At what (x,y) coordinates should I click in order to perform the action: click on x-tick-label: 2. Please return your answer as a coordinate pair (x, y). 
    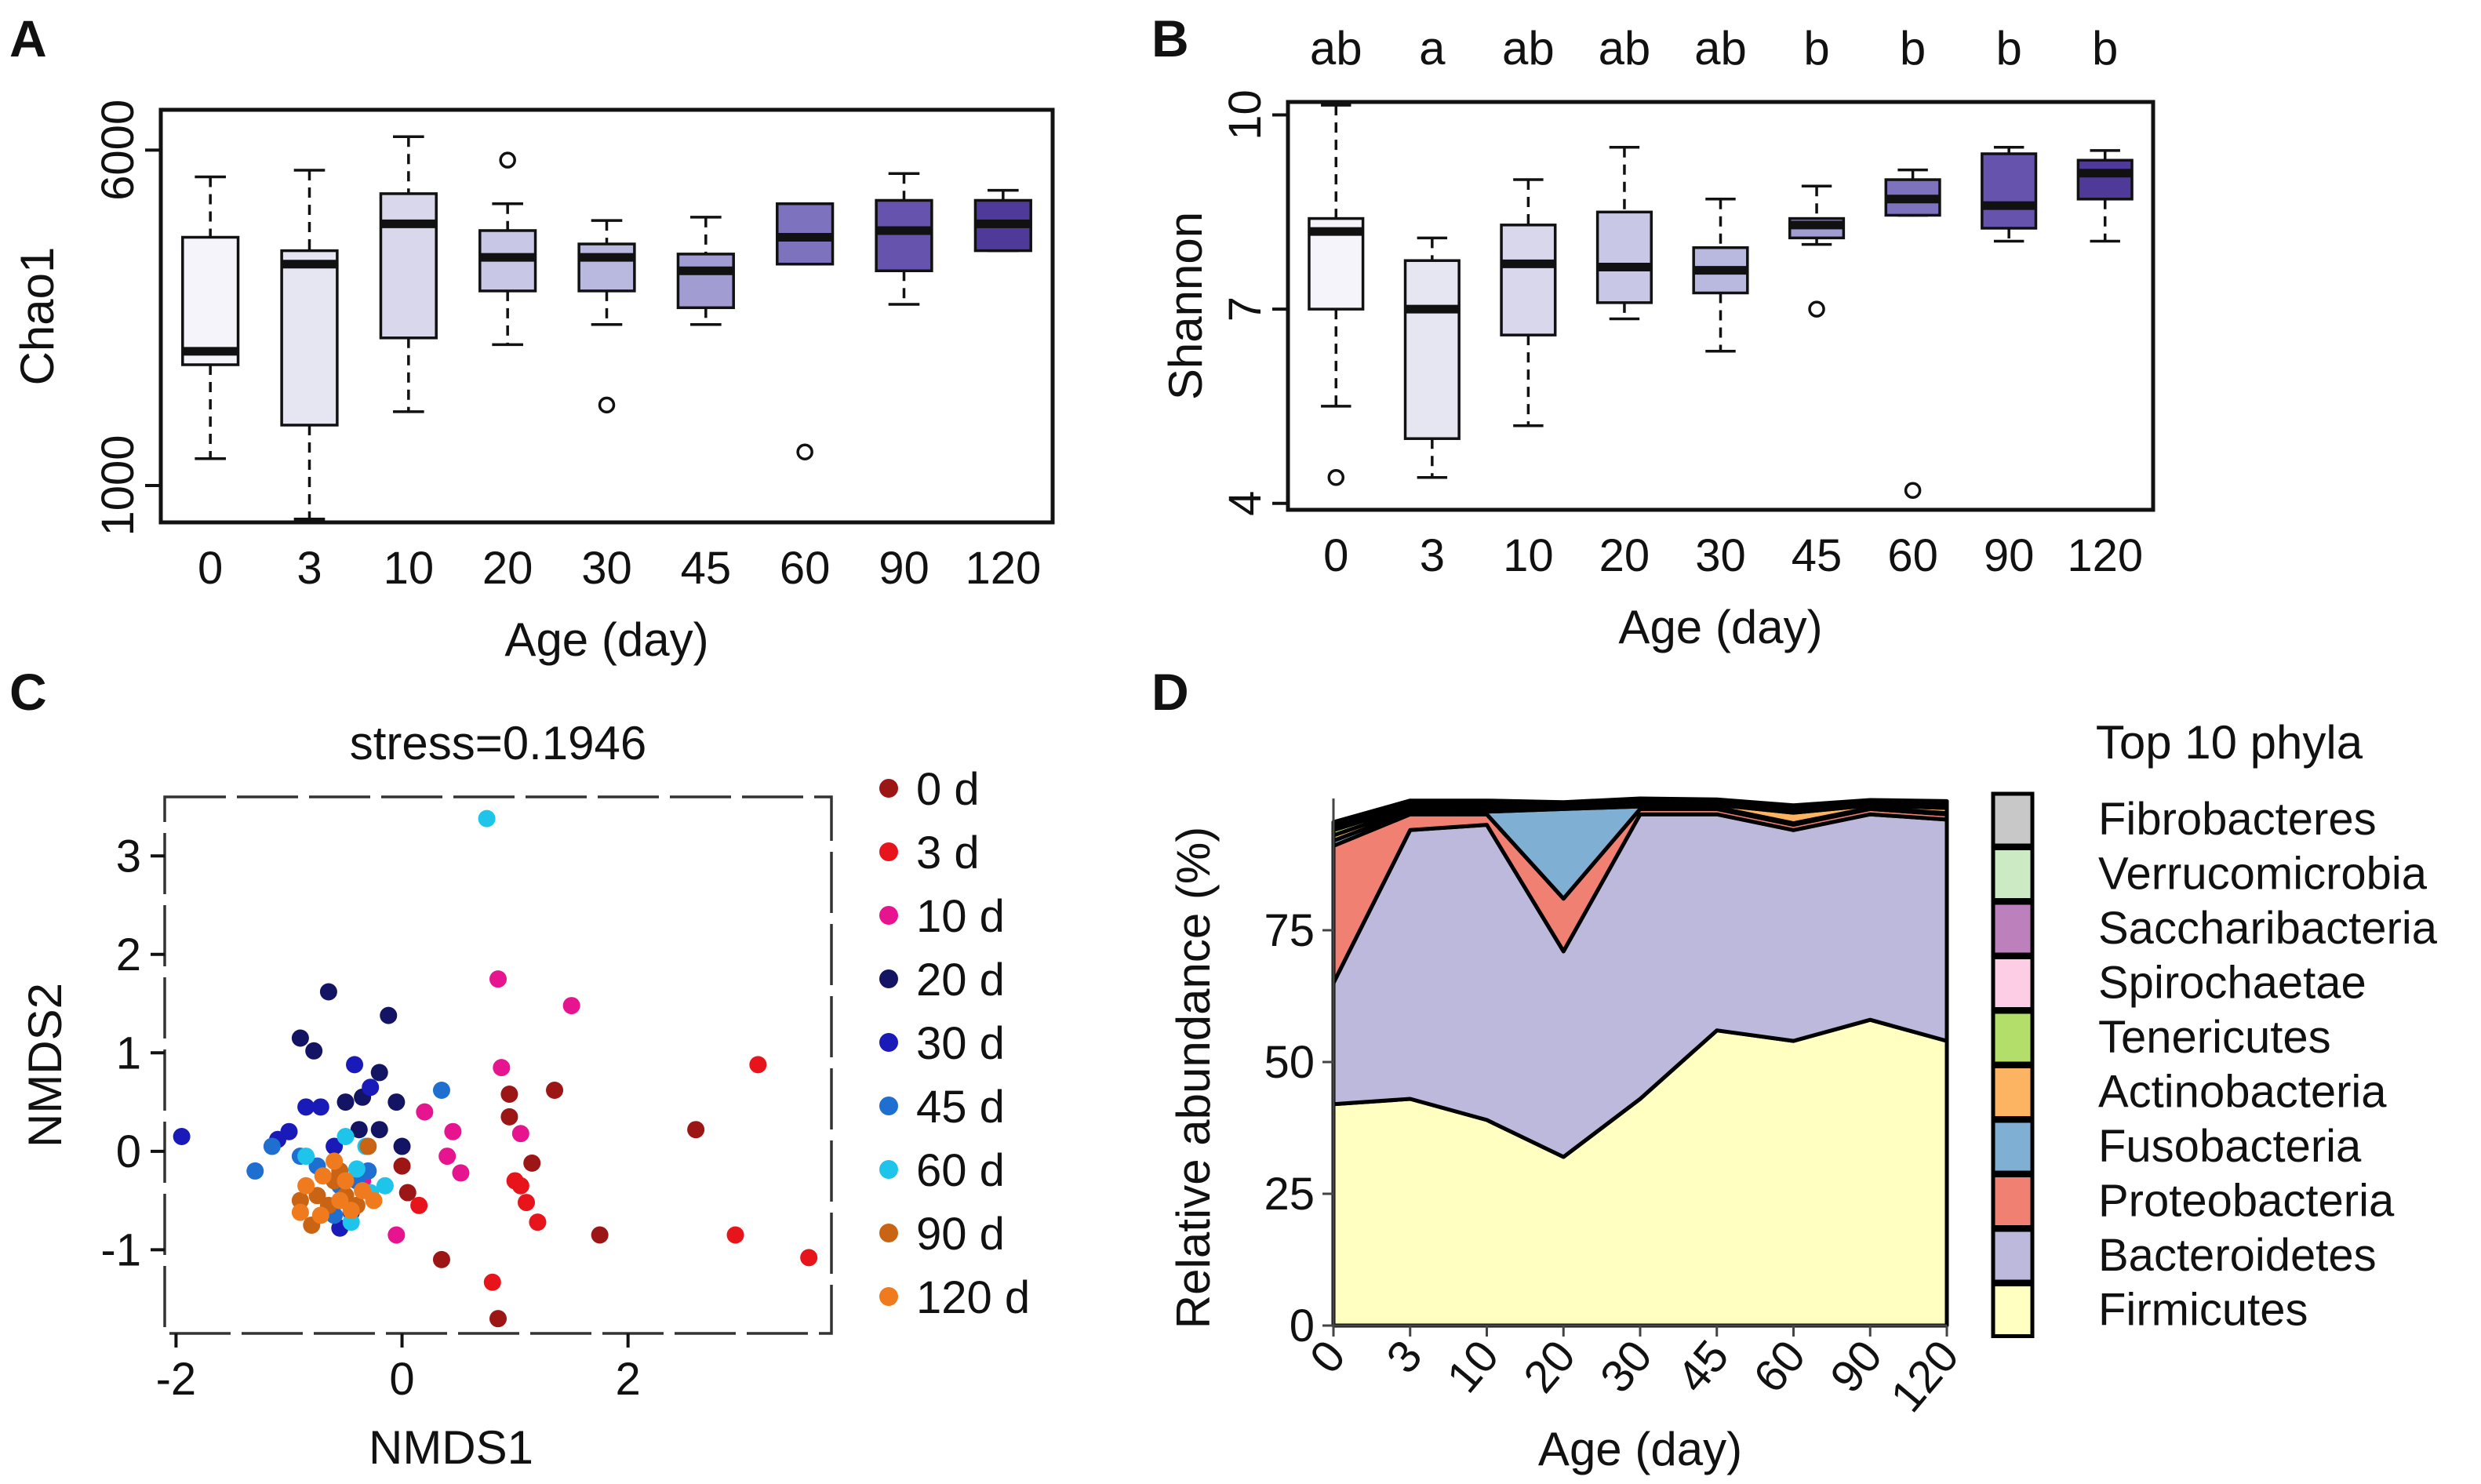
    Looking at the image, I should click on (628, 1379).